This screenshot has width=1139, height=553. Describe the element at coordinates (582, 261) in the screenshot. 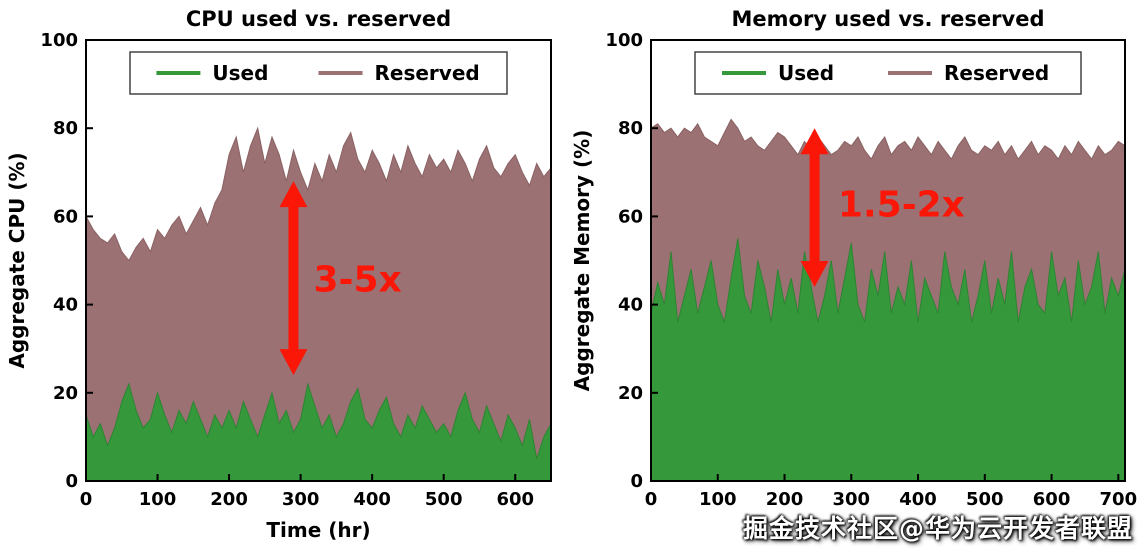

I see `y-axis-label: Aggregate Memory (%)` at that location.